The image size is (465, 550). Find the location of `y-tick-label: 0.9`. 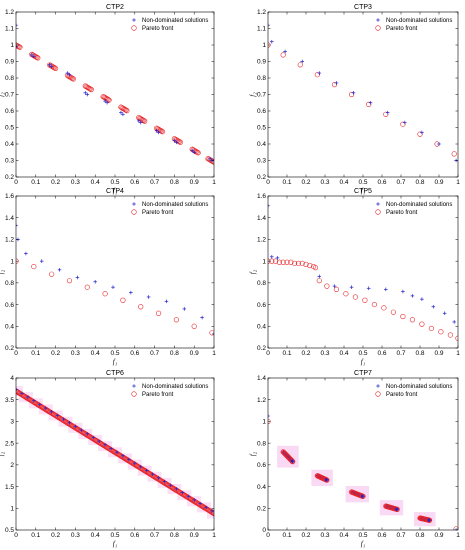

y-tick-label: 0.9 is located at coordinates (9, 62).